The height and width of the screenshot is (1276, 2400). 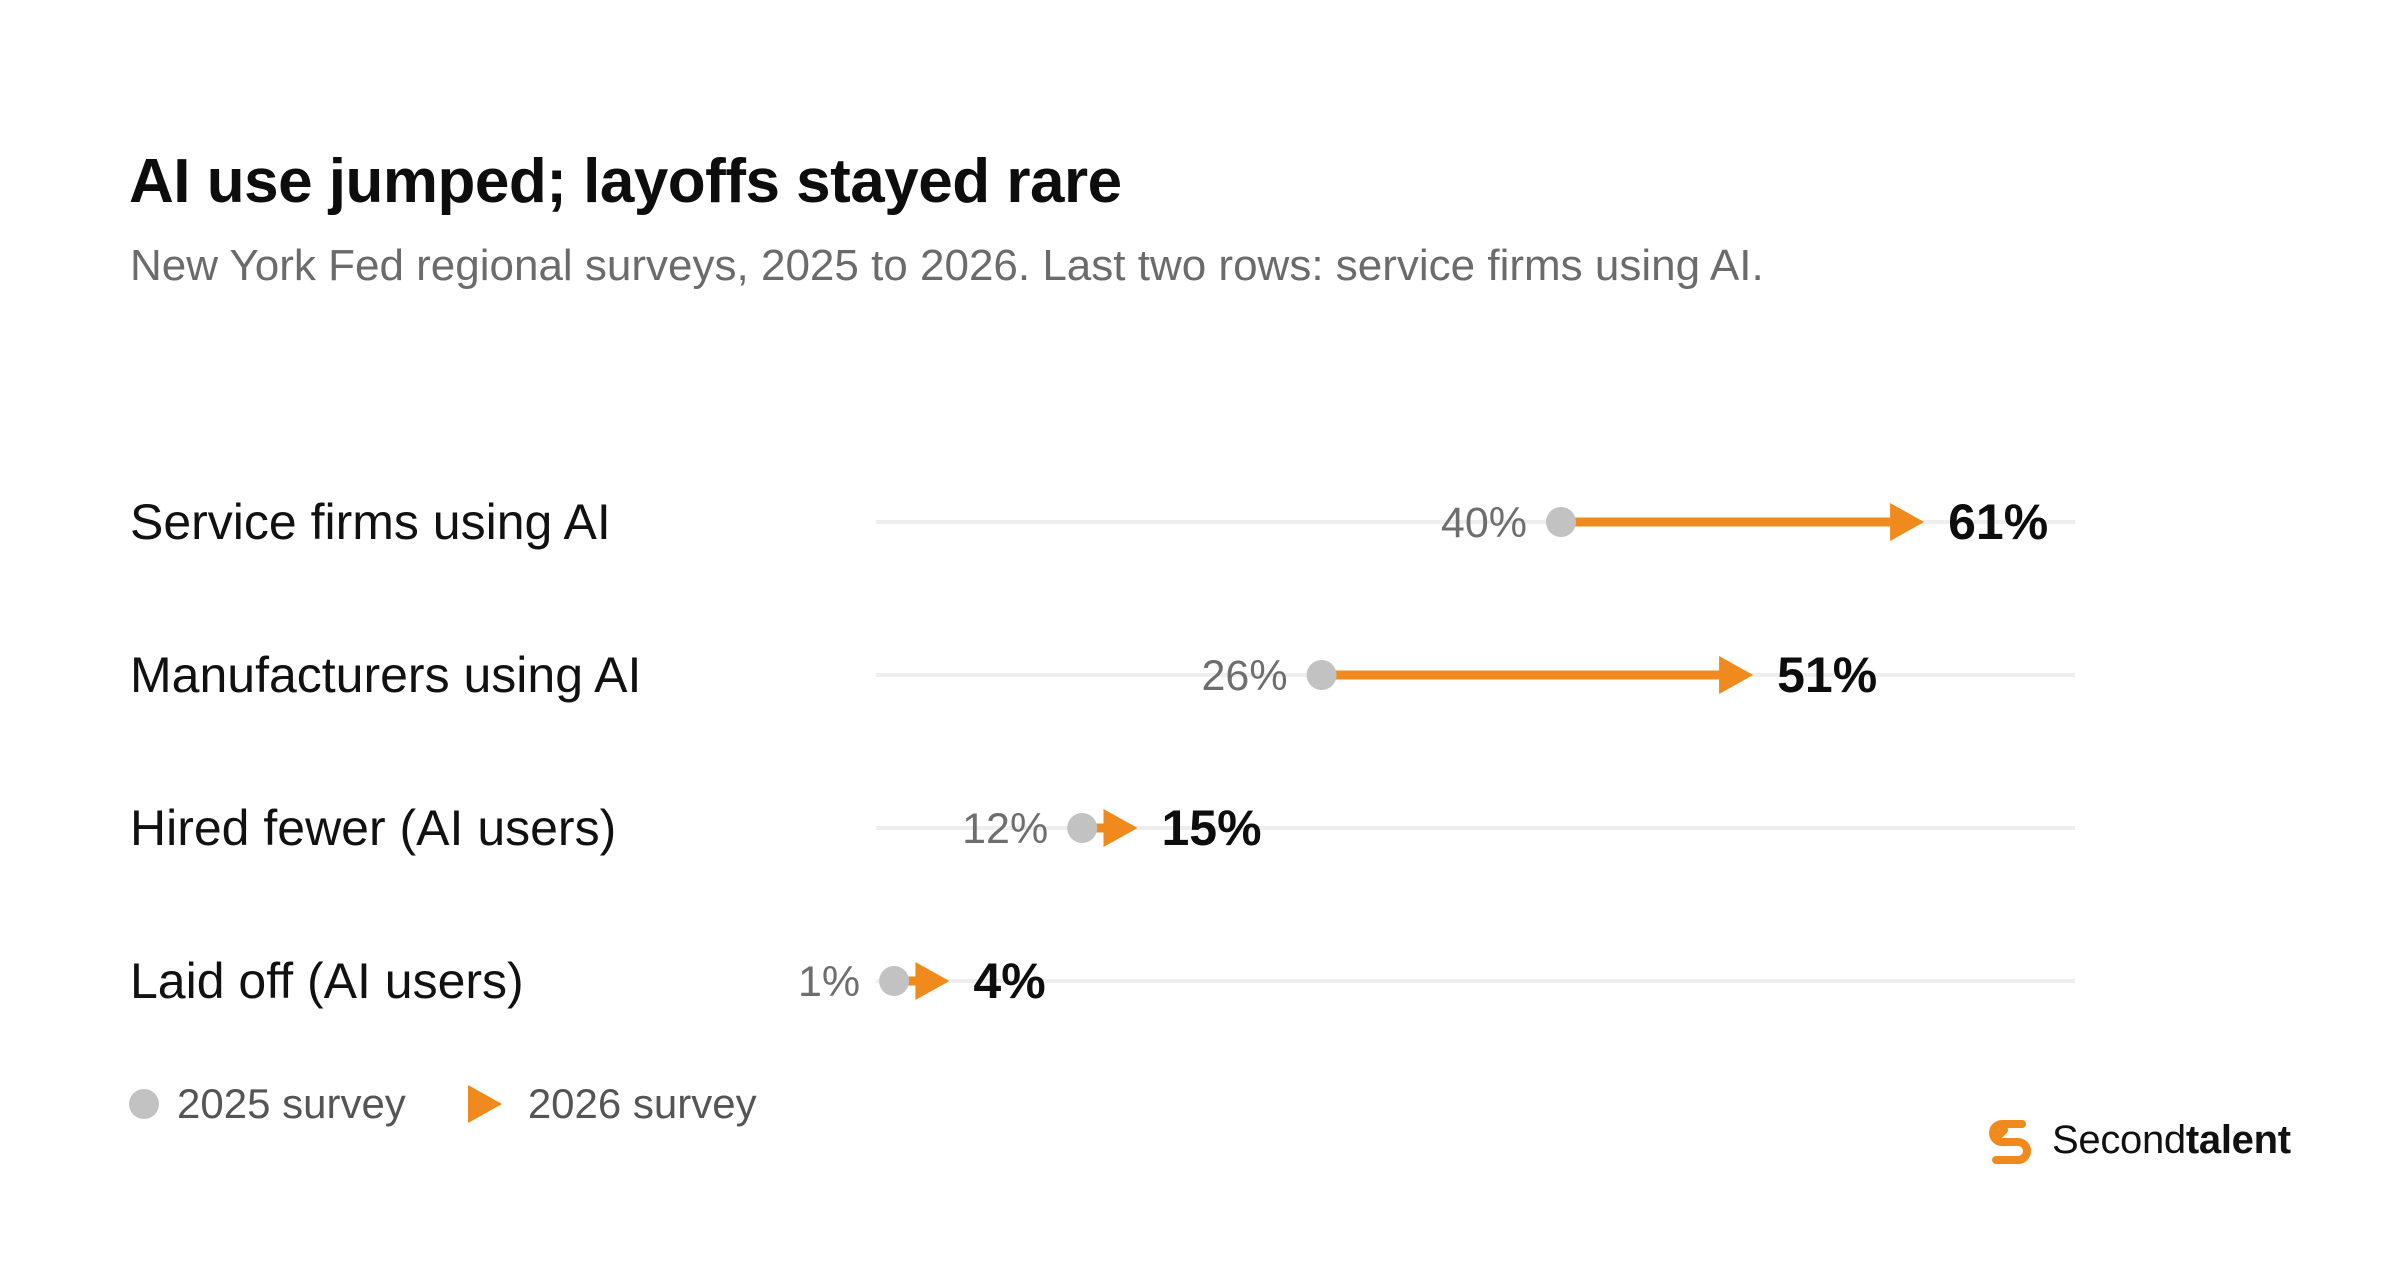 I want to click on legend-item-2026: 2026 survey, so click(x=612, y=1104).